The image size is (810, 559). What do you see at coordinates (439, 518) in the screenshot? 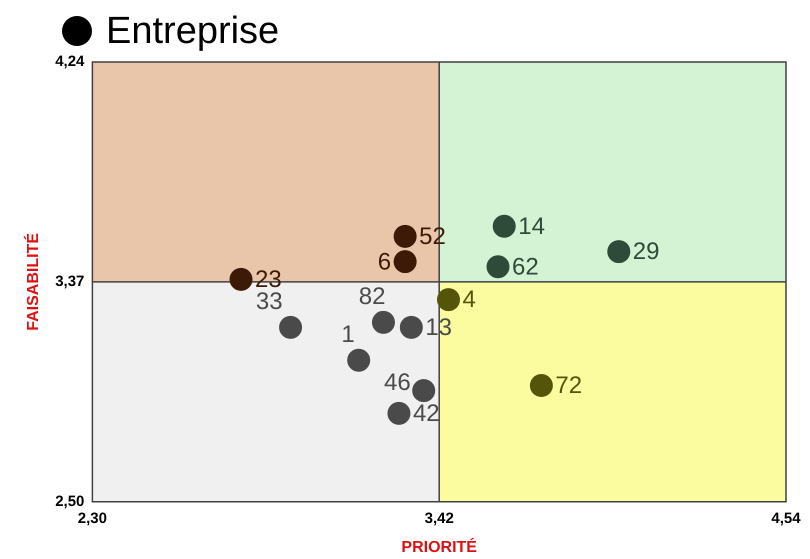
I see `x-tick-label: 3,42` at bounding box center [439, 518].